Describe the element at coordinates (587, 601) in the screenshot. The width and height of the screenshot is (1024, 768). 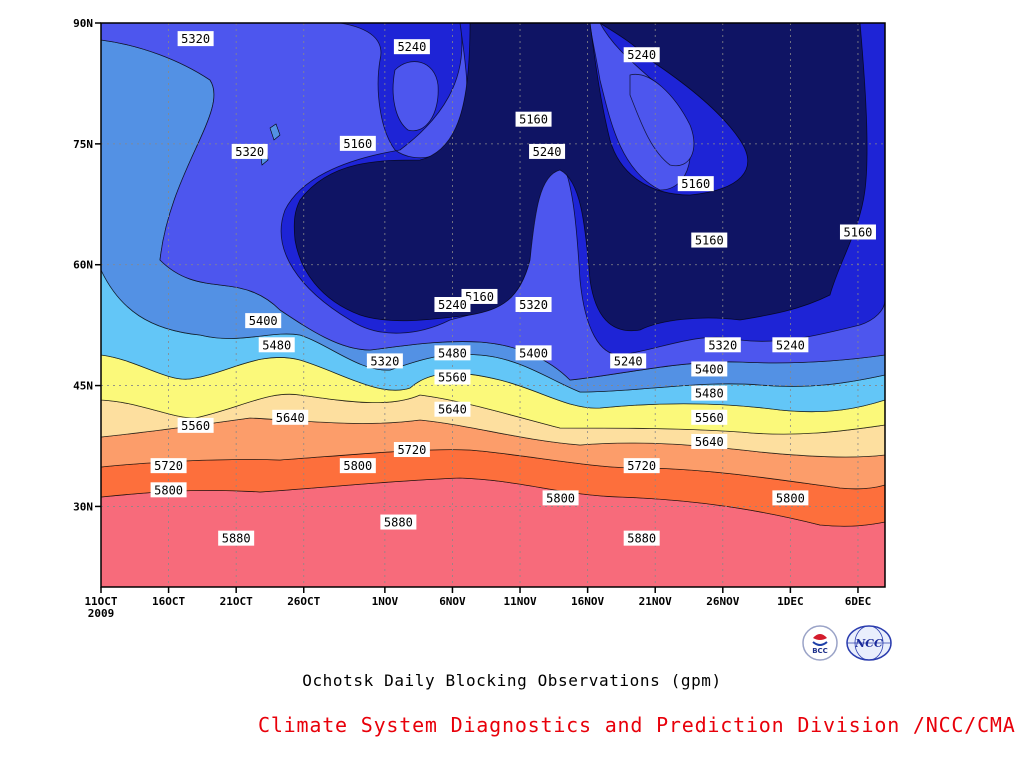
I see `x-tick-label: 16NOV` at that location.